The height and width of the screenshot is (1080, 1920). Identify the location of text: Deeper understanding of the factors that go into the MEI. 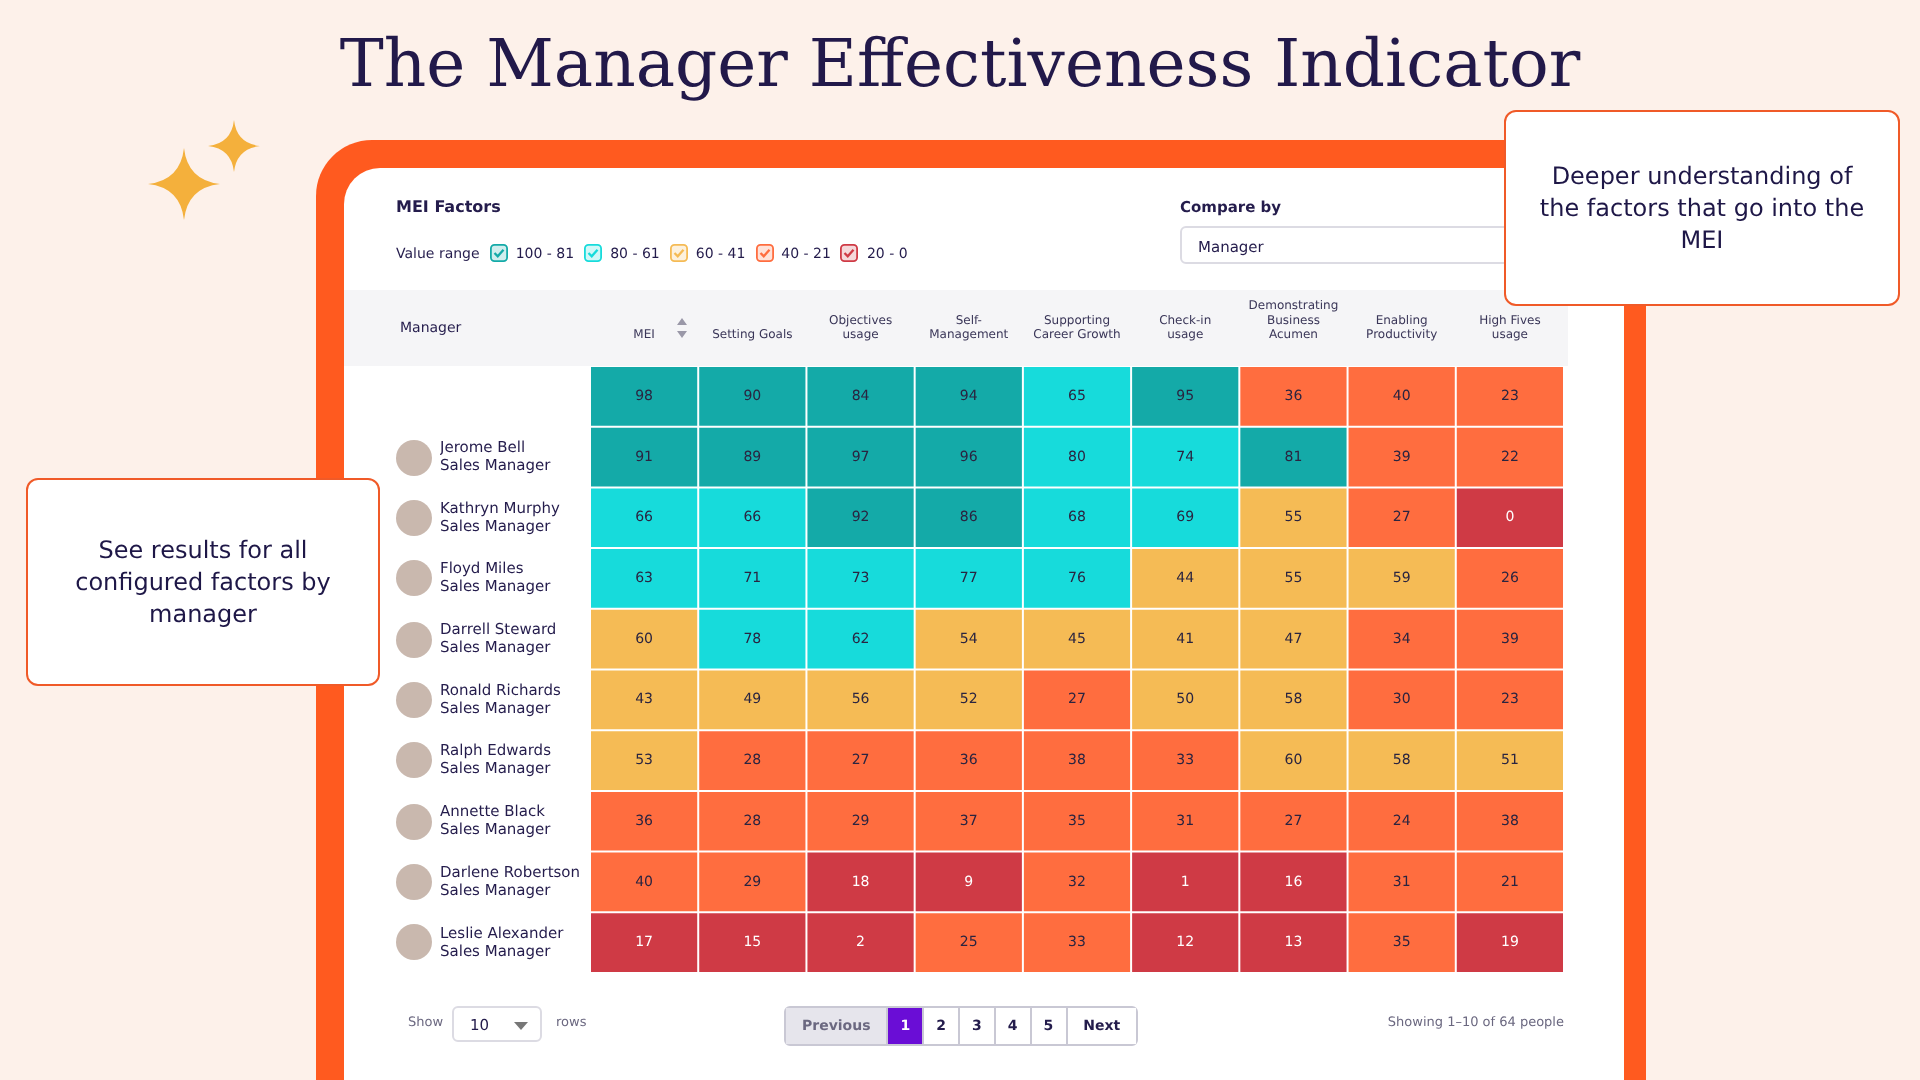
(1702, 208).